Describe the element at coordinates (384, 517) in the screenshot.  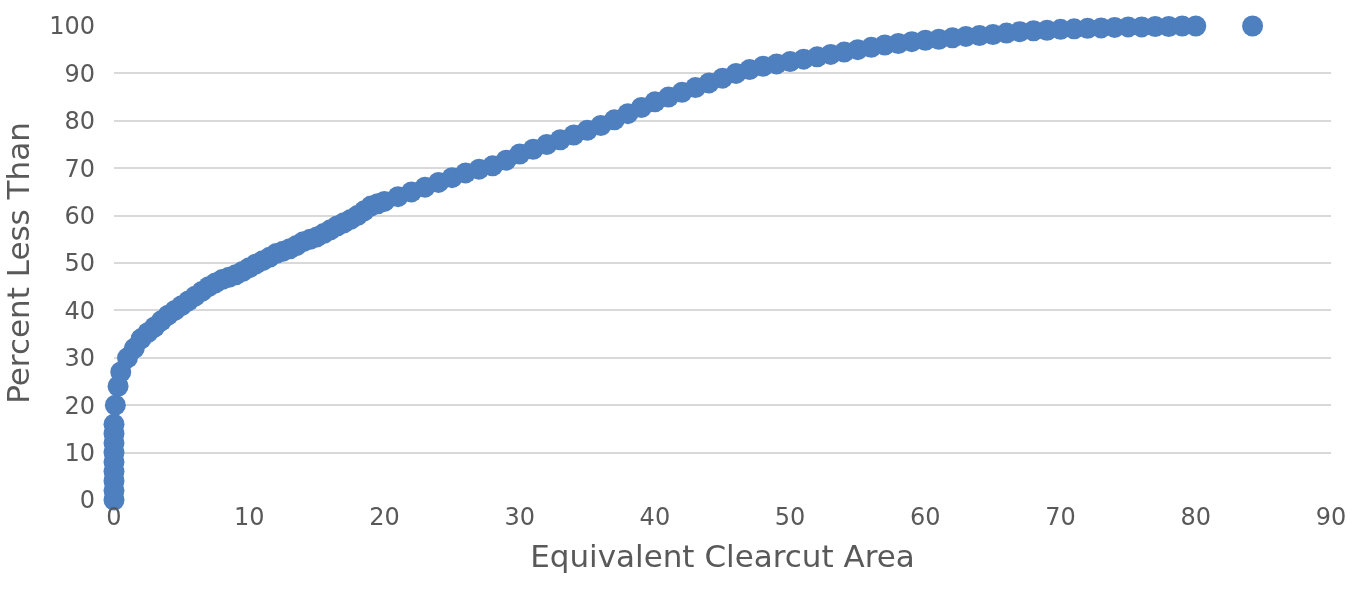
I see `x-tick-label: 20` at that location.